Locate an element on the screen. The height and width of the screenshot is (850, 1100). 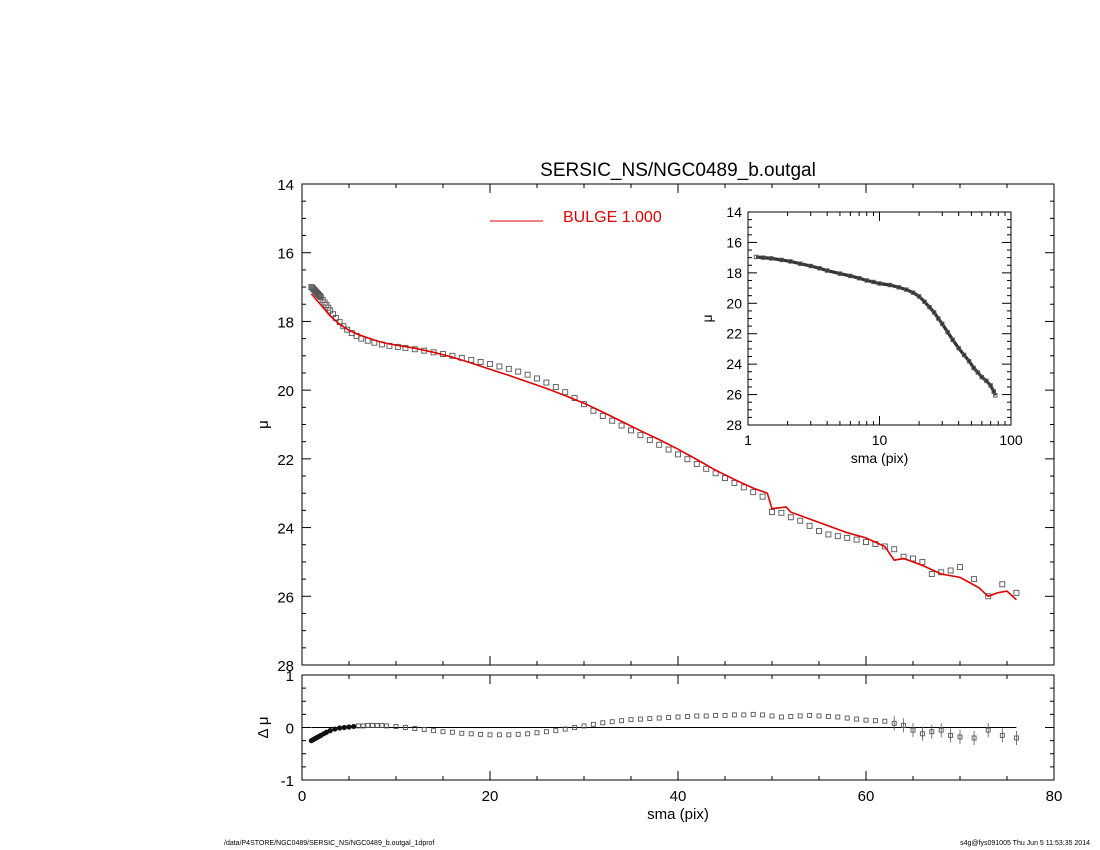
inset-x-tick-label: 1 is located at coordinates (748, 440).